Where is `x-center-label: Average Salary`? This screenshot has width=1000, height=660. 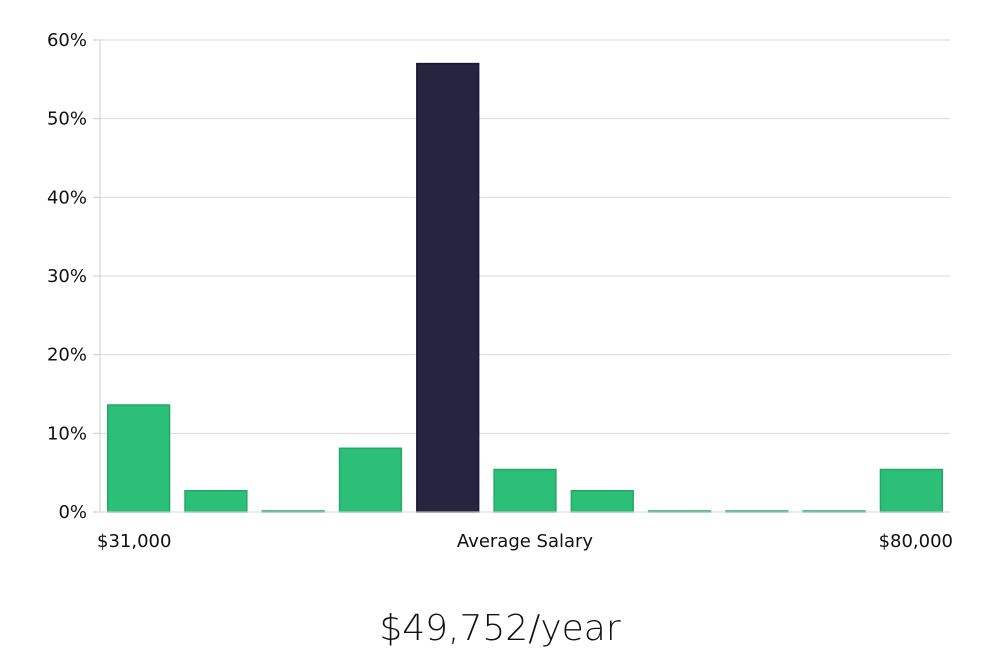
x-center-label: Average Salary is located at coordinates (525, 541).